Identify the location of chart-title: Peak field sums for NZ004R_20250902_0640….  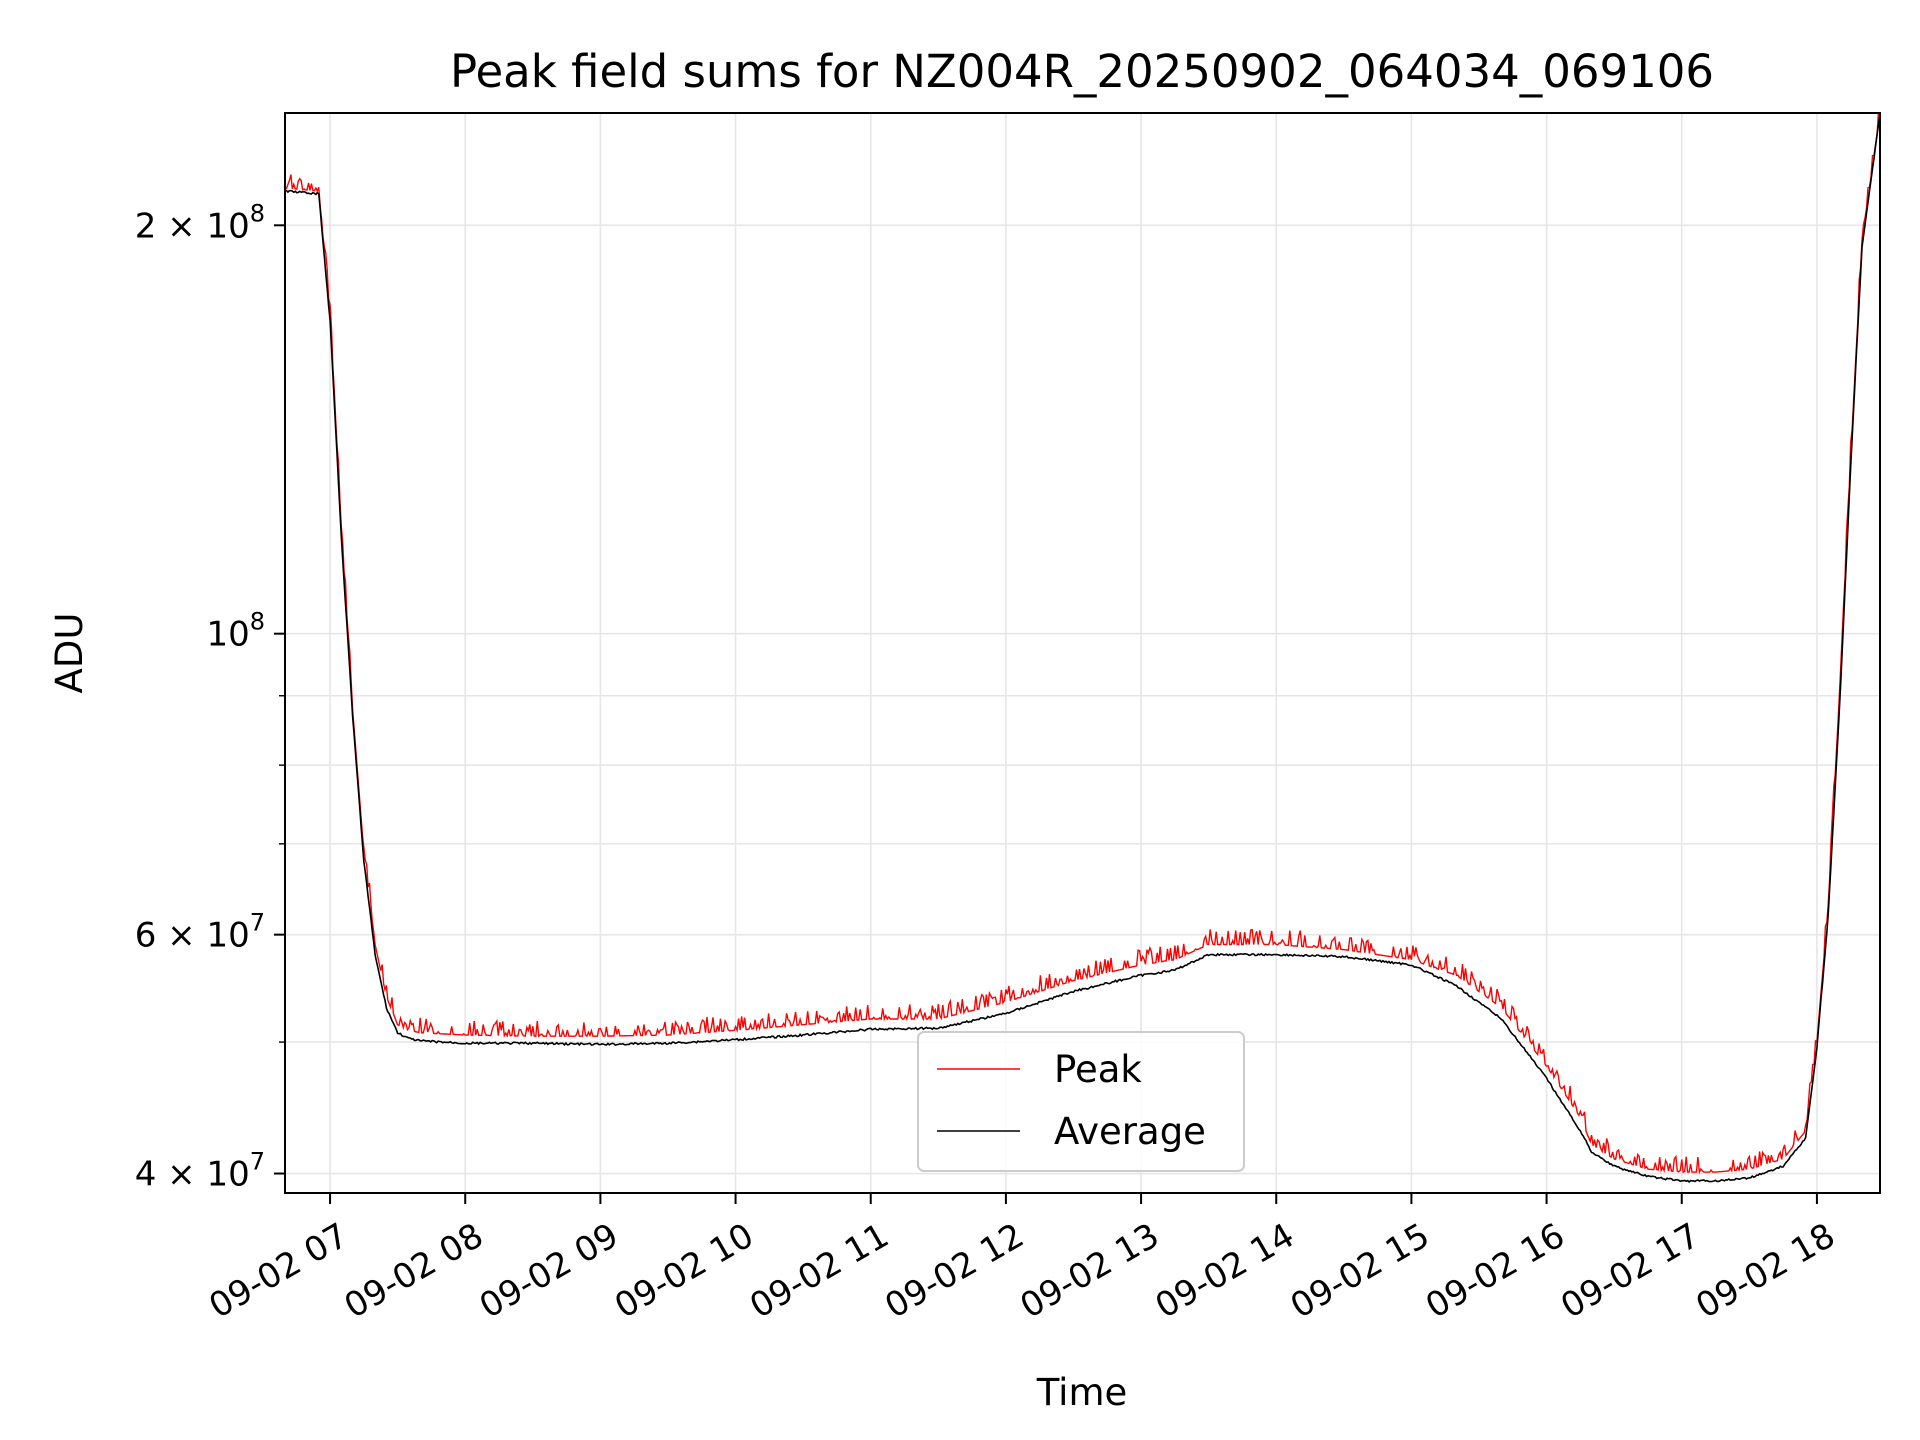
(1082, 71).